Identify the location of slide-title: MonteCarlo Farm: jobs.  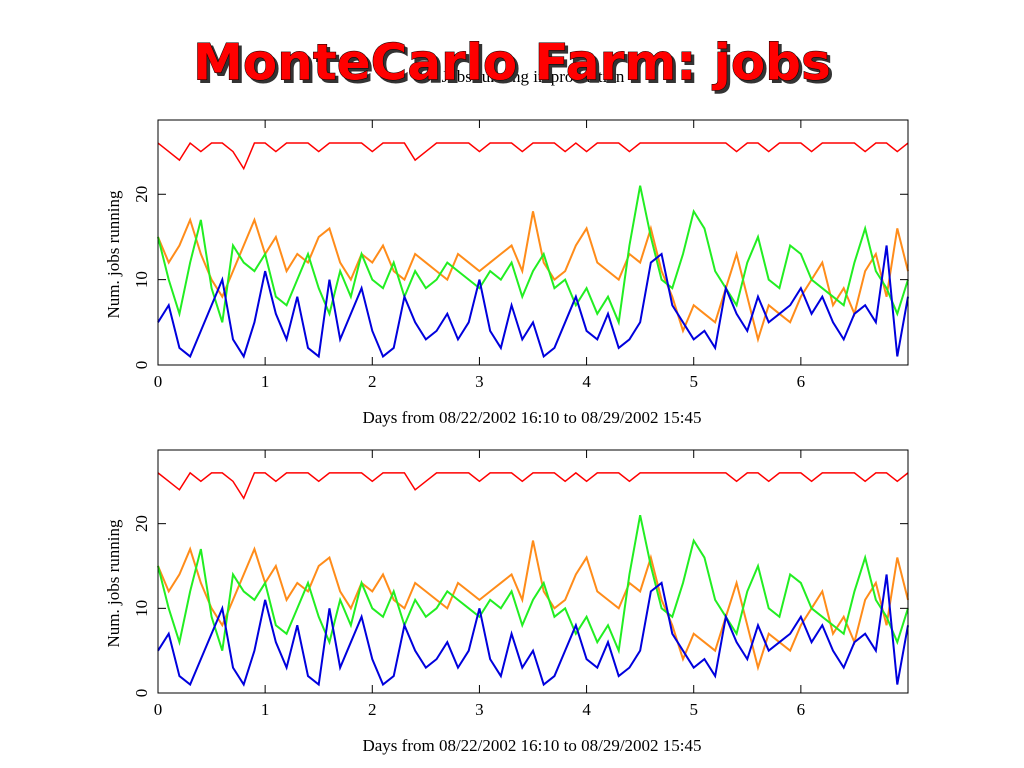
(512, 63).